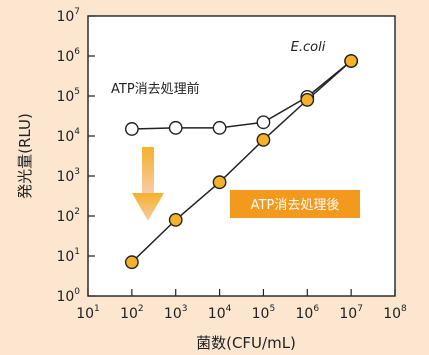 The width and height of the screenshot is (429, 355). Describe the element at coordinates (88, 313) in the screenshot. I see `x-tick-label: 101` at that location.